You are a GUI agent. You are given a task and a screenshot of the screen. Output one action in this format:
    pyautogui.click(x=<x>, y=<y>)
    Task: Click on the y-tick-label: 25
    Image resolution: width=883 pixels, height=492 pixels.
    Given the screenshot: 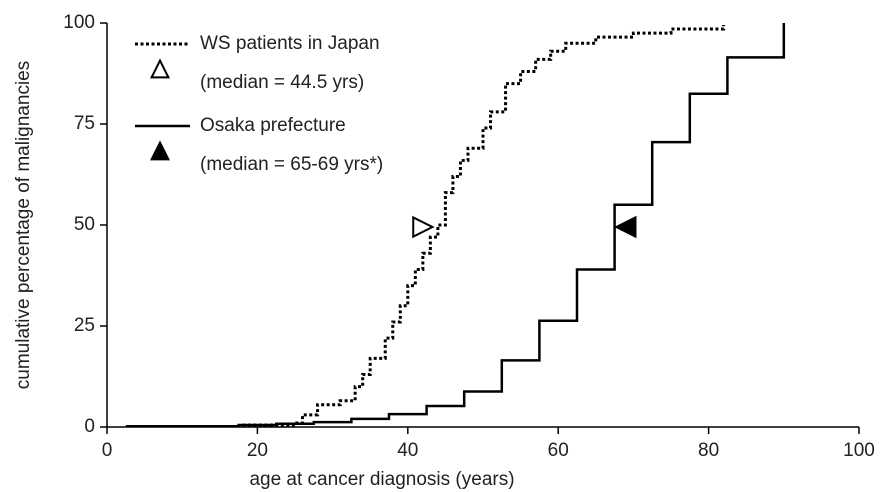 What is the action you would take?
    pyautogui.click(x=84, y=325)
    